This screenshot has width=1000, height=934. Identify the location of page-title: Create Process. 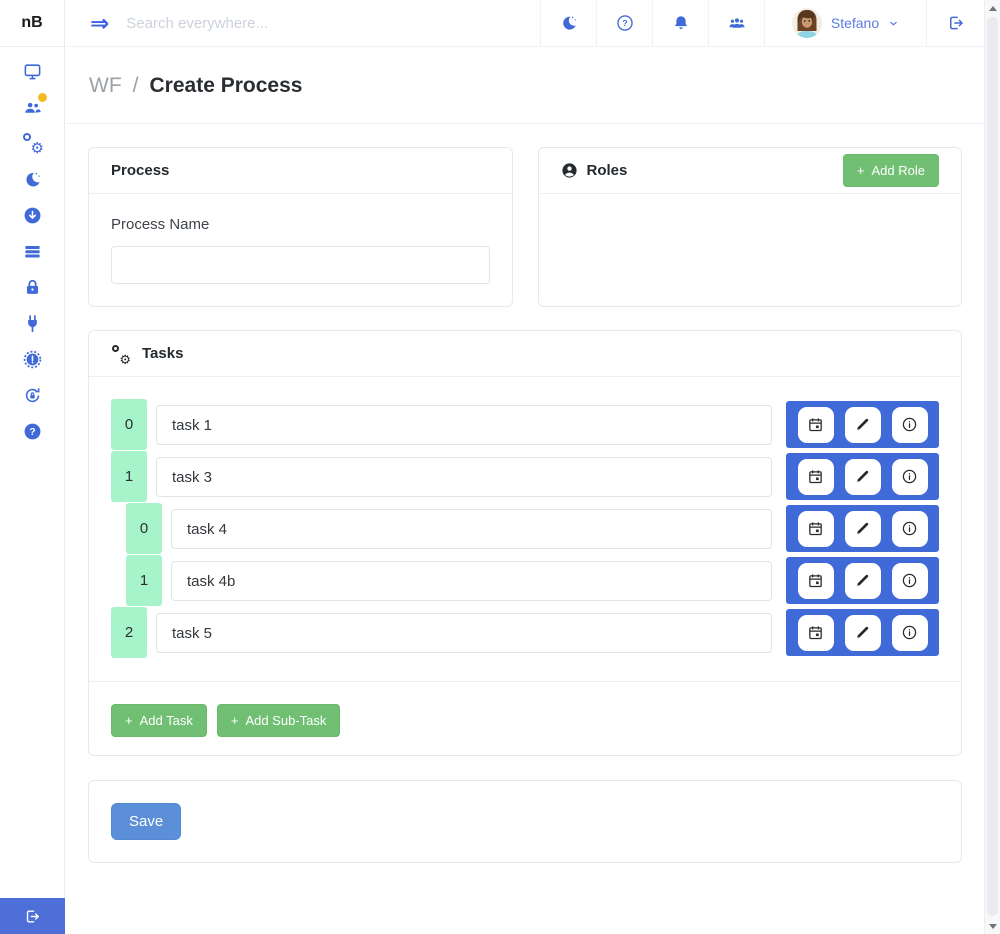
(226, 85).